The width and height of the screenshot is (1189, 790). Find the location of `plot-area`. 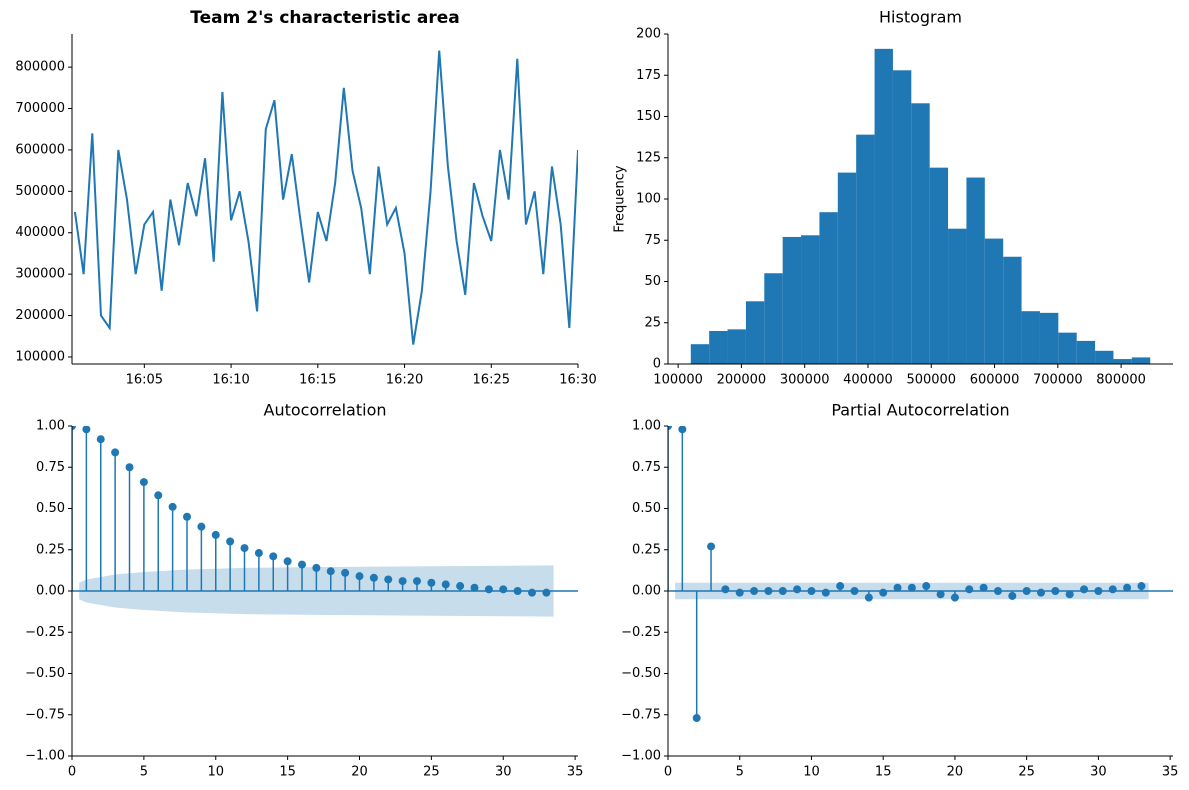

plot-area is located at coordinates (325, 521).